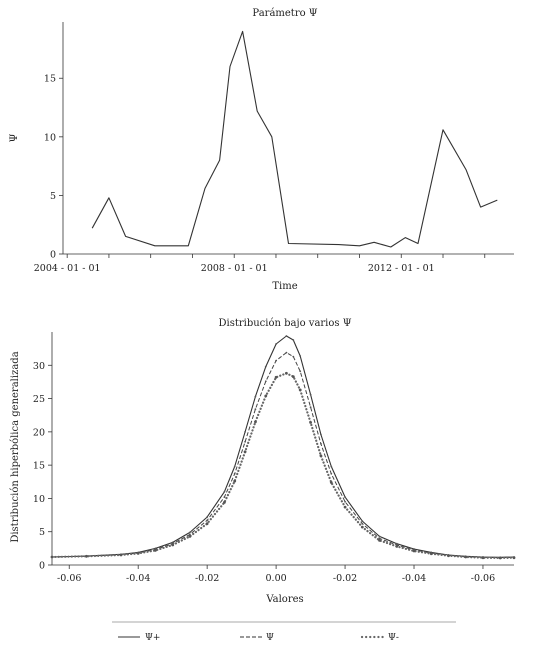 The image size is (545, 651). I want to click on top-x-tick-label: 2012 - 01 - 01, so click(401, 268).